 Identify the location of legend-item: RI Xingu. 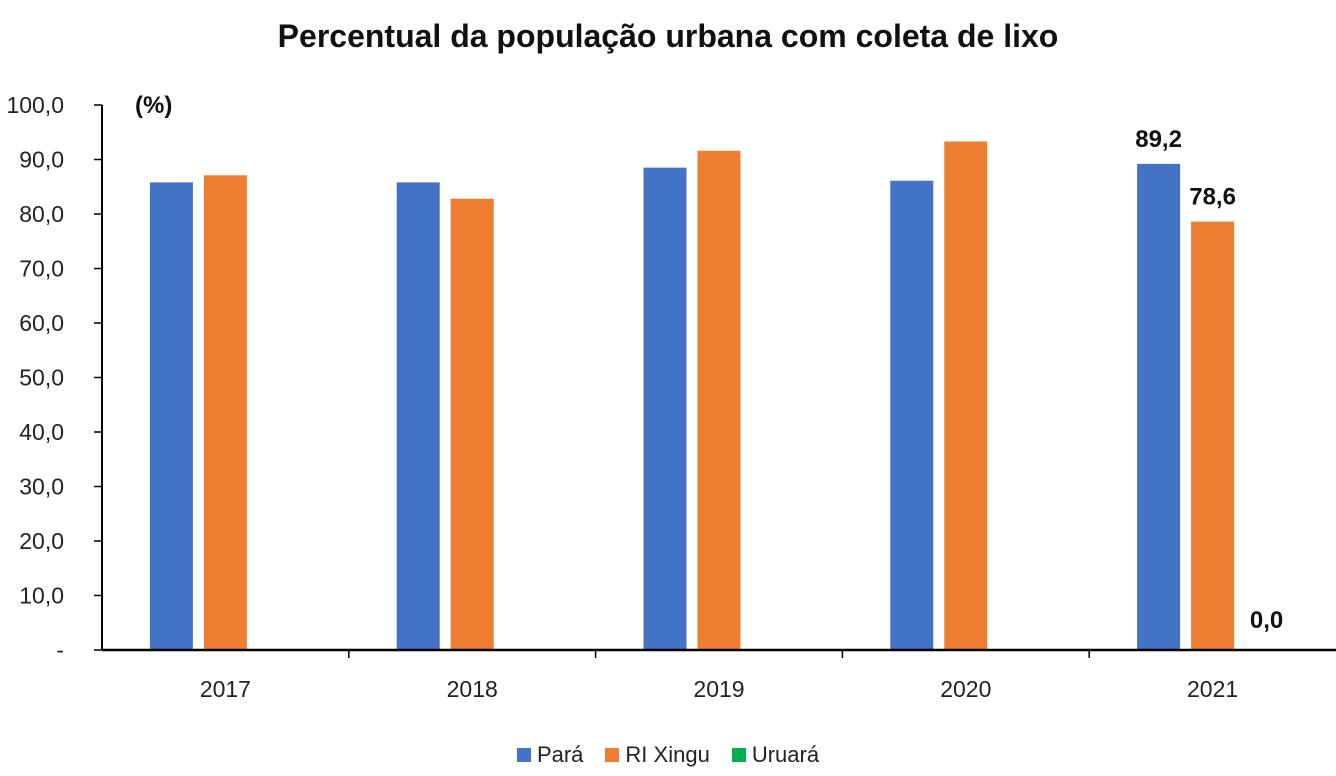
(657, 755).